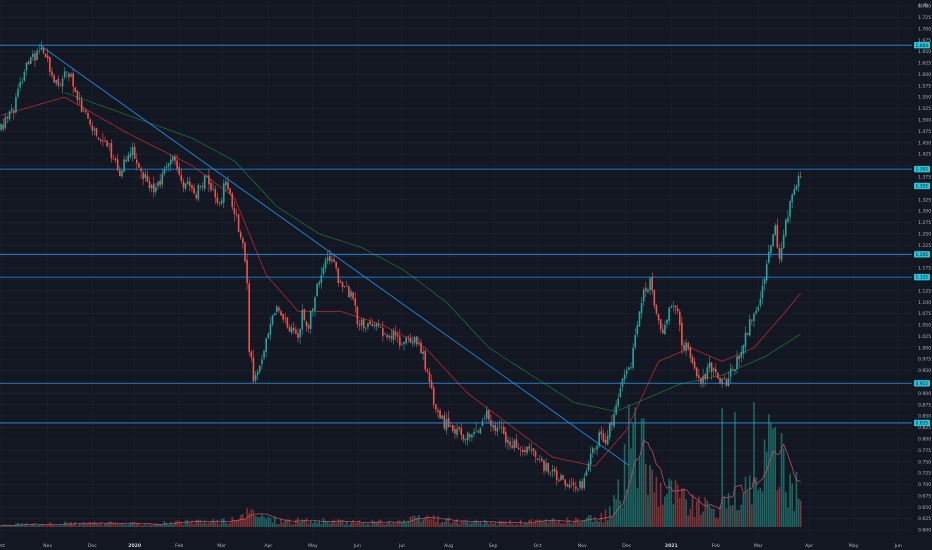  What do you see at coordinates (922, 254) in the screenshot?
I see `level-2-badge` at bounding box center [922, 254].